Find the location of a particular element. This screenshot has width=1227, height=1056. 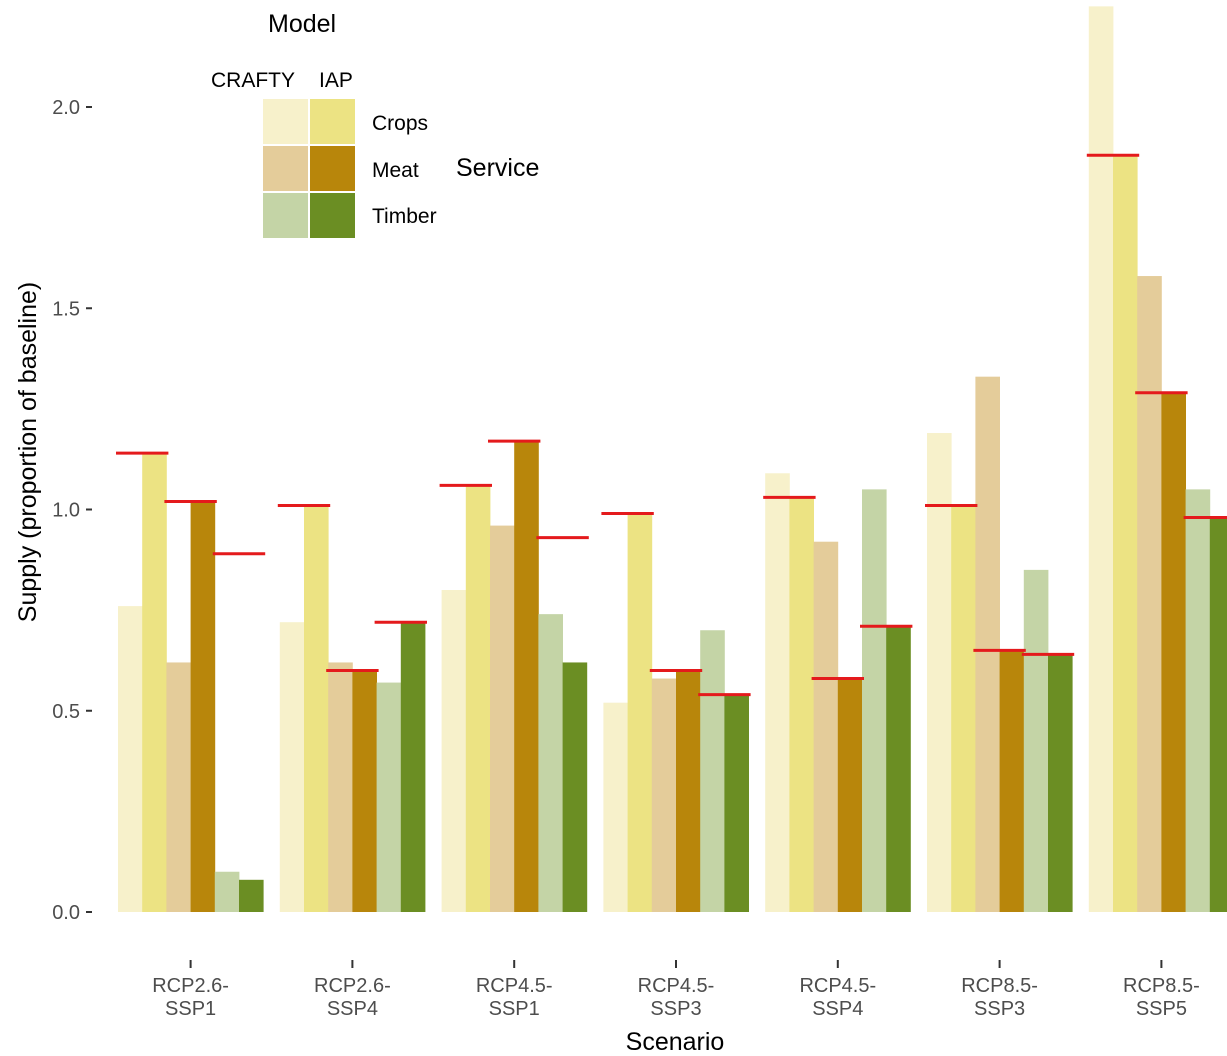

legend-key-meat-iap is located at coordinates (332, 168).